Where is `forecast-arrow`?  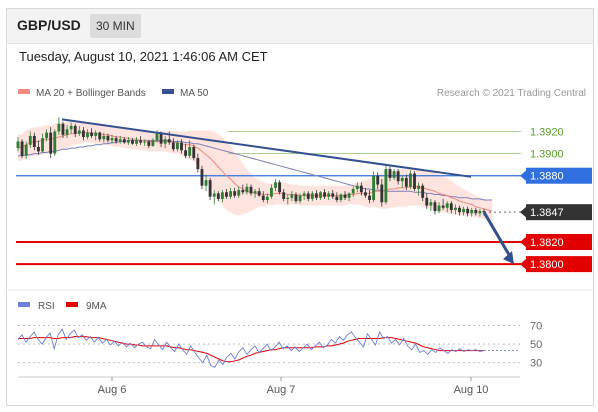
forecast-arrow is located at coordinates (497, 235).